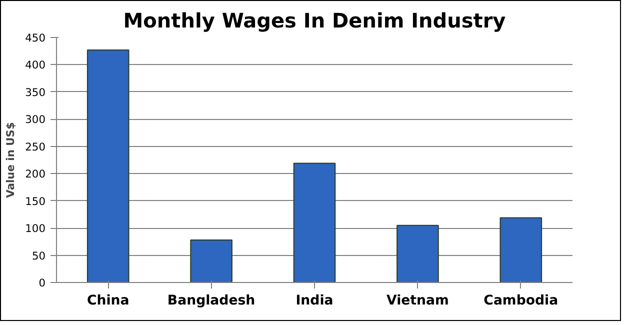 This screenshot has width=625, height=325. I want to click on x-tick-label: Vietnam, so click(417, 301).